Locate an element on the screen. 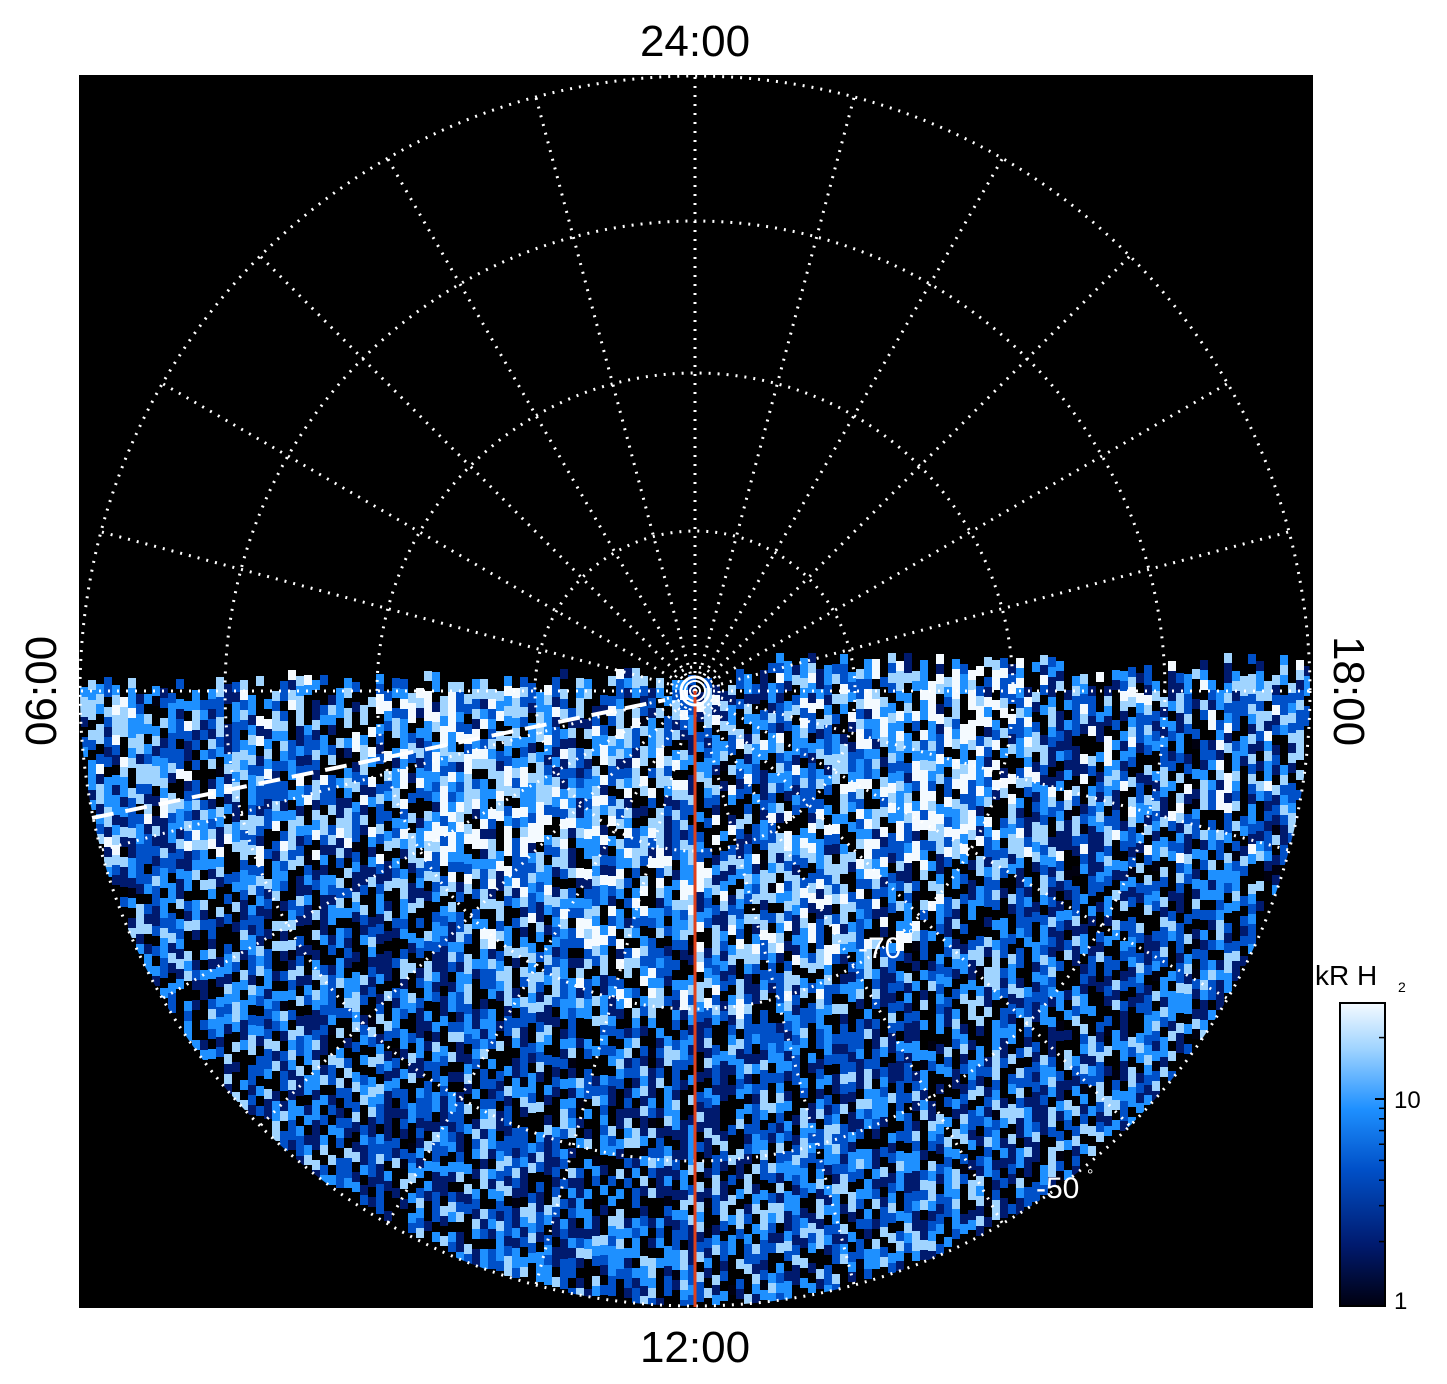  pole-marker-inner is located at coordinates (695, 691).